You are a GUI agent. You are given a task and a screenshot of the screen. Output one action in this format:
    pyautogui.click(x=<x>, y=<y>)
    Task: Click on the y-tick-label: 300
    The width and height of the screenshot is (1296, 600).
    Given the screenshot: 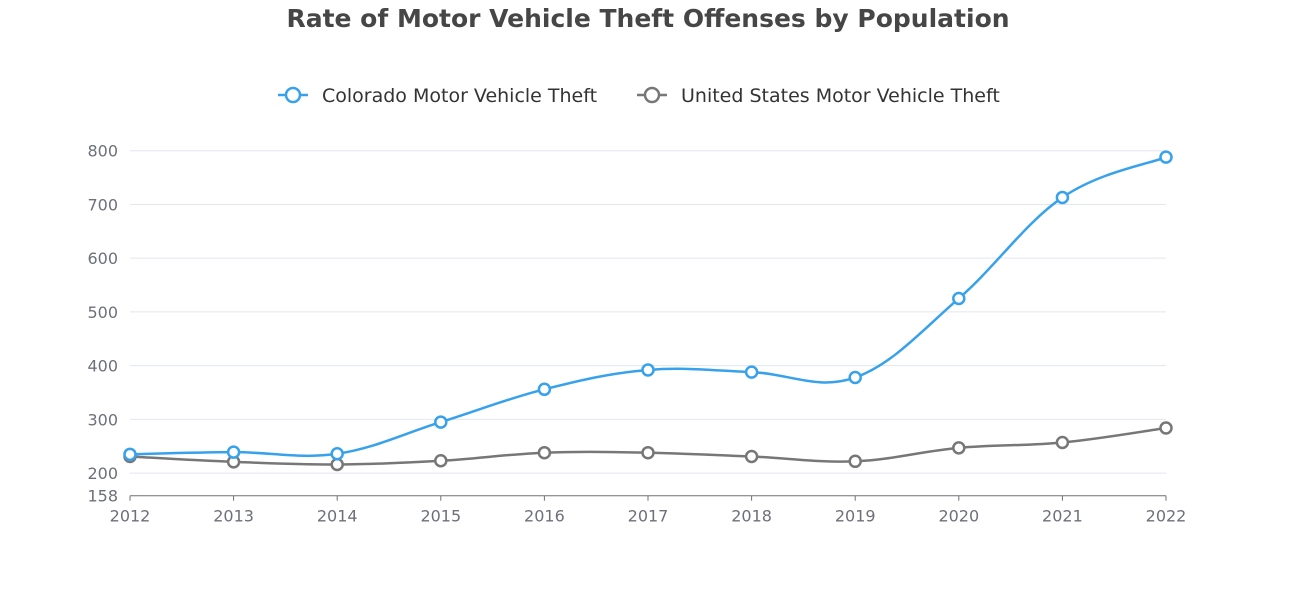 What is the action you would take?
    pyautogui.click(x=102, y=419)
    